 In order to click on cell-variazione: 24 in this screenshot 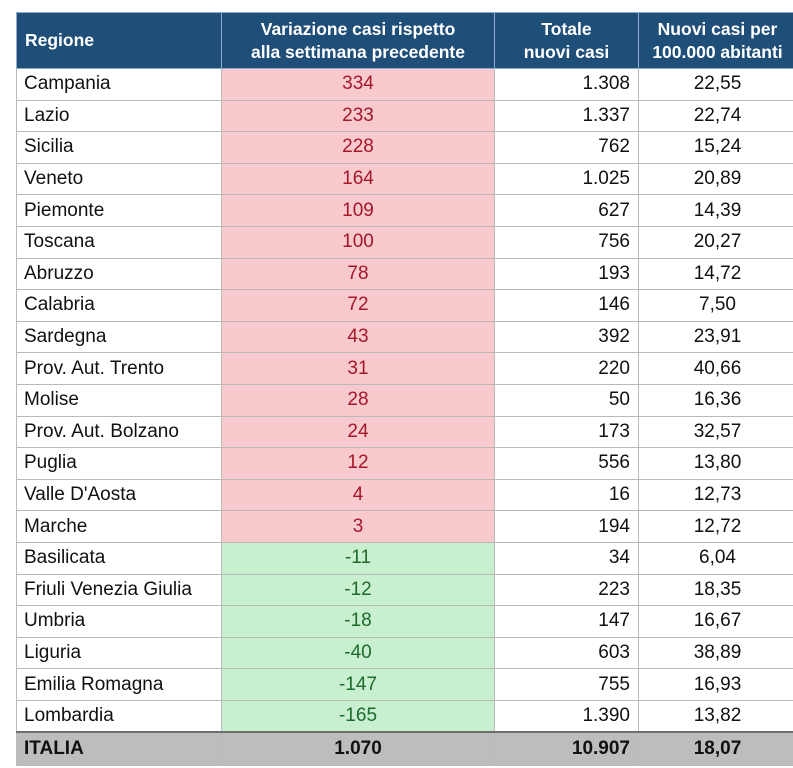, I will do `click(358, 432)`.